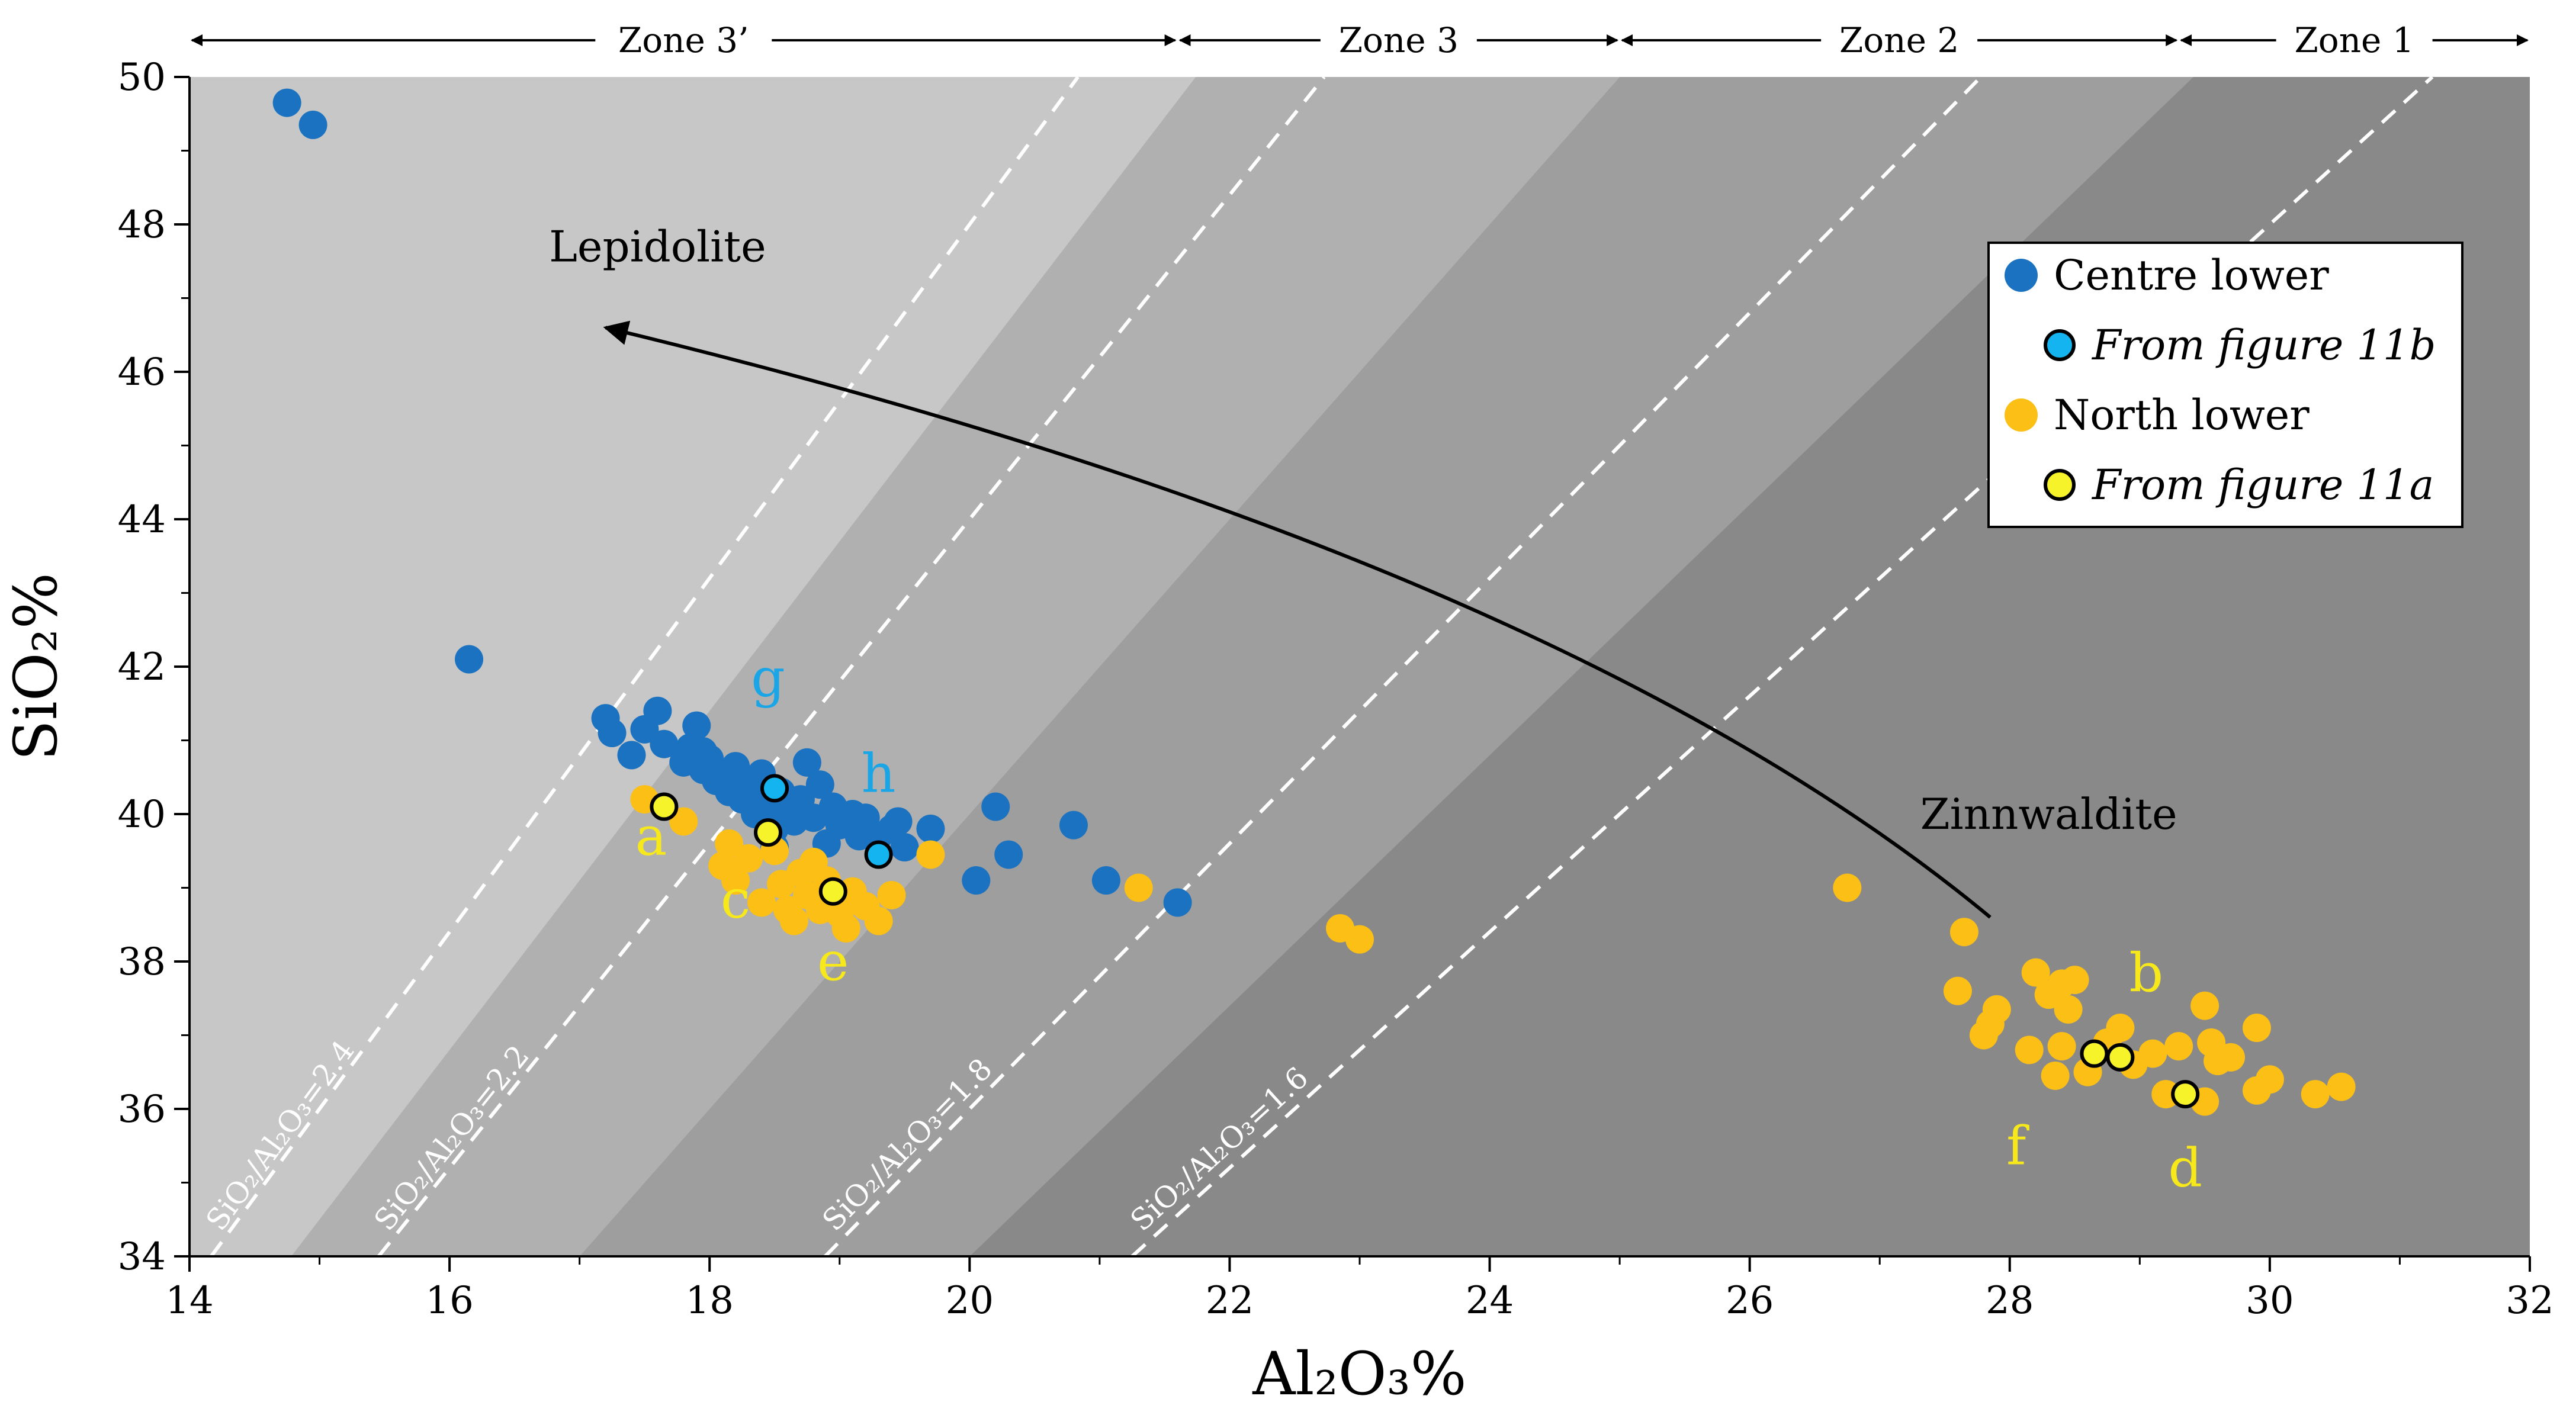 The height and width of the screenshot is (1415, 2576). I want to click on point-label: f, so click(2017, 1146).